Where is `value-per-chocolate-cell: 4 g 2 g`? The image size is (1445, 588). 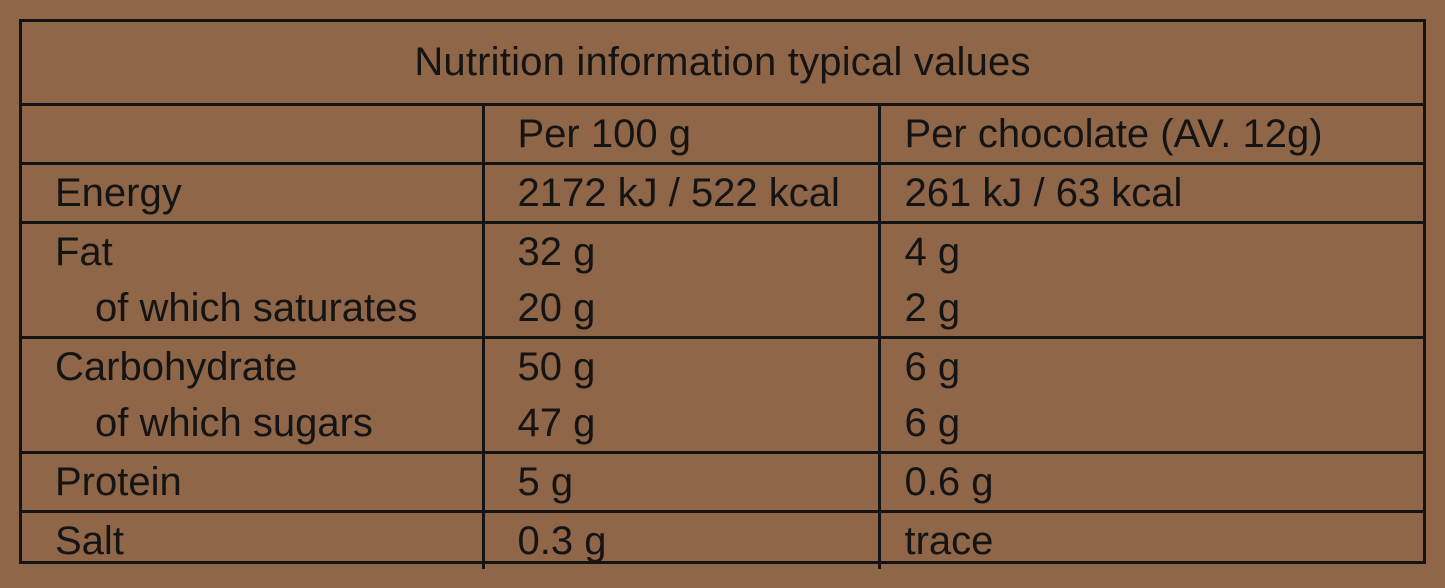 value-per-chocolate-cell: 4 g 2 g is located at coordinates (1150, 280).